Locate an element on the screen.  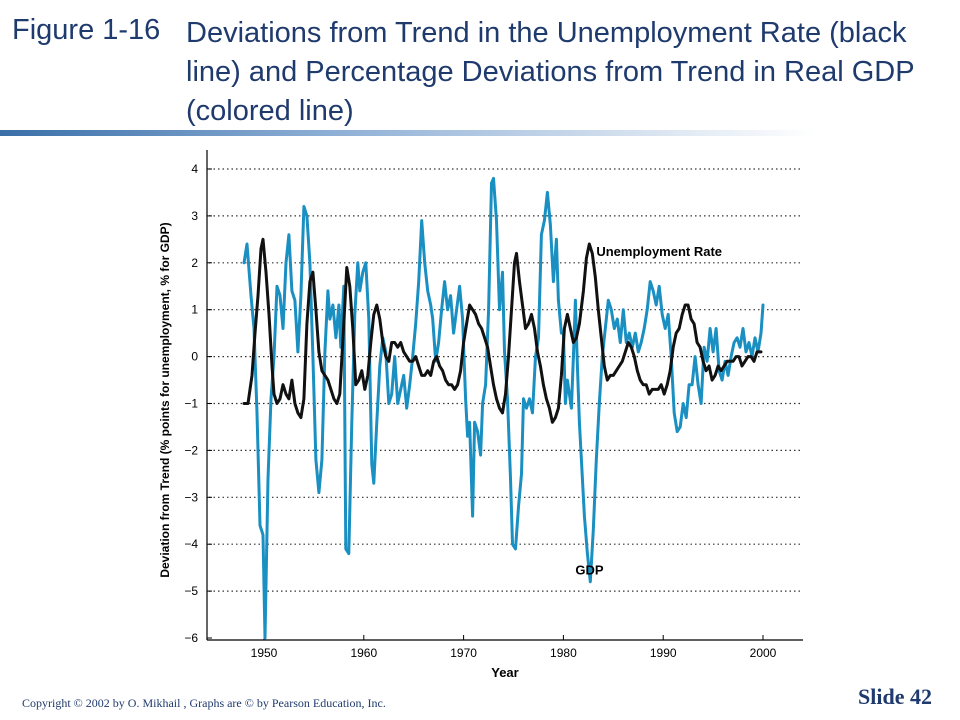
y-tick-label: 1 is located at coordinates (194, 310).